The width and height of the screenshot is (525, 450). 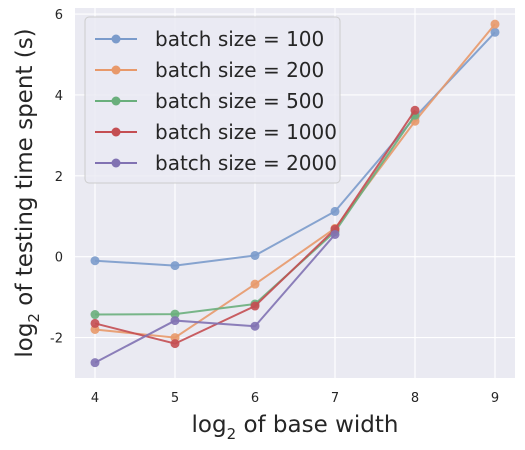 I want to click on legend-item: batch size = 1000, so click(x=216, y=132).